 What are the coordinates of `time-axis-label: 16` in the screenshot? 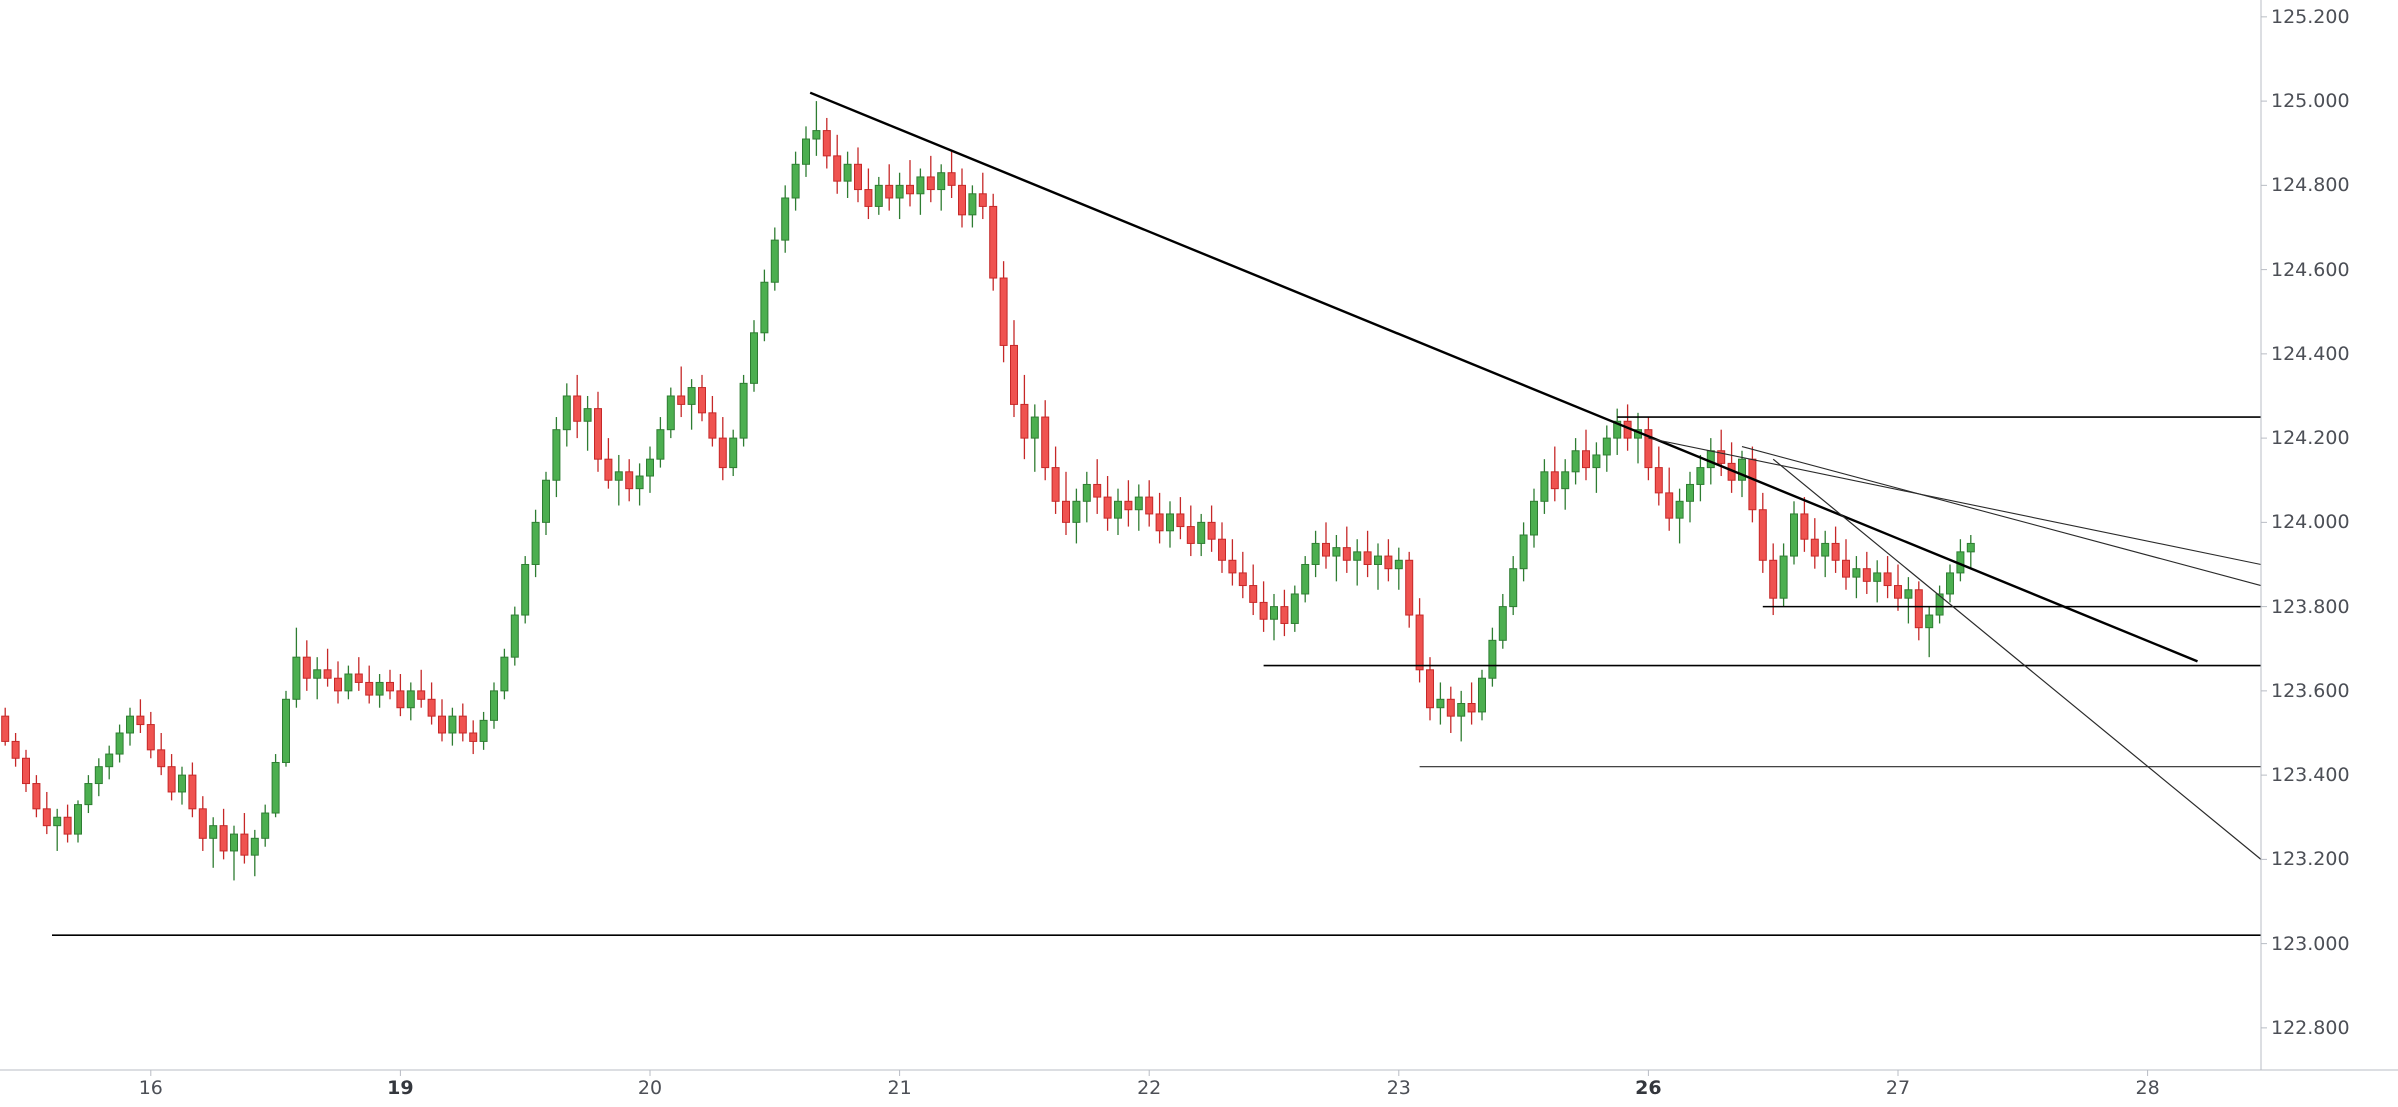 It's located at (150, 1088).